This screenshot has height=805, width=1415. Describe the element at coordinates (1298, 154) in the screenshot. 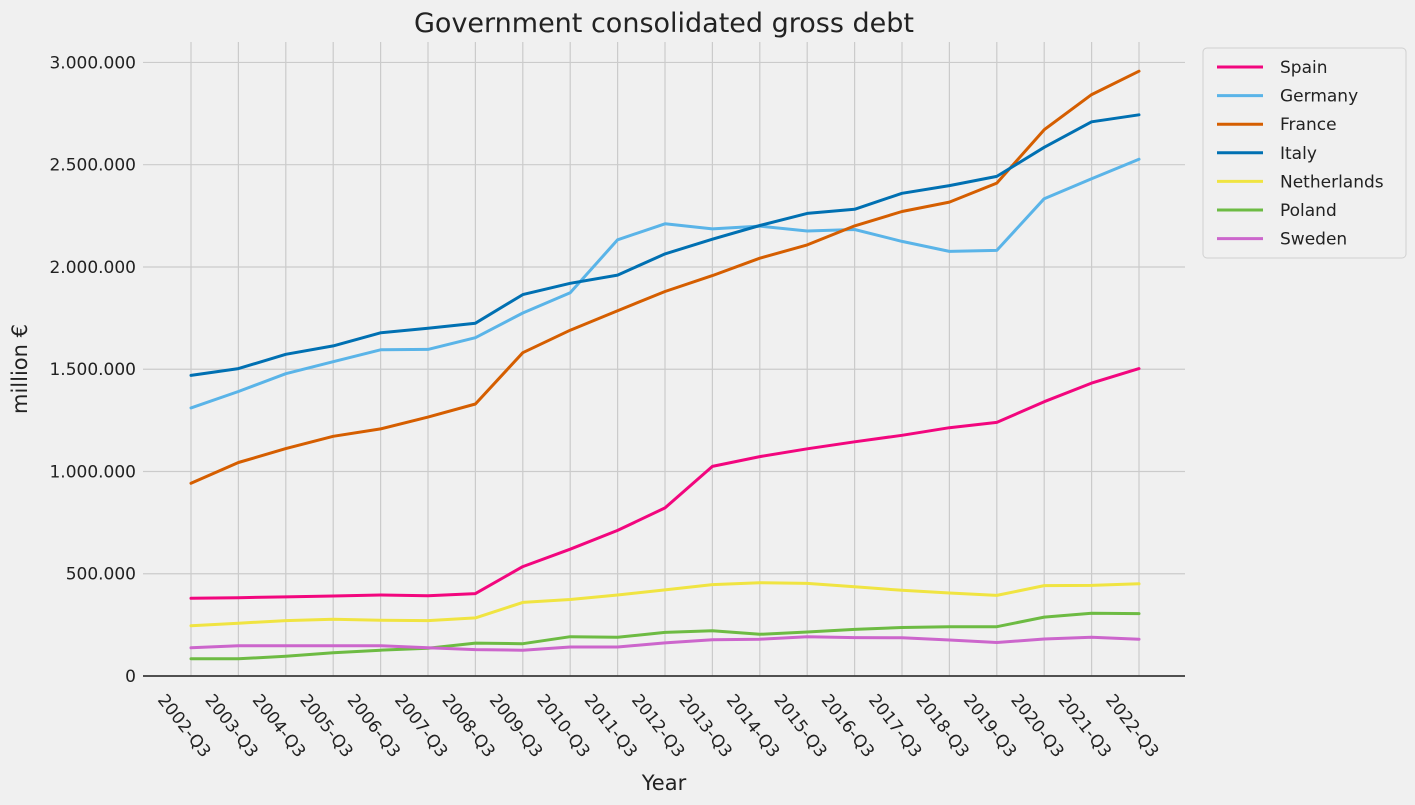

I see `legend-label: Italy` at that location.